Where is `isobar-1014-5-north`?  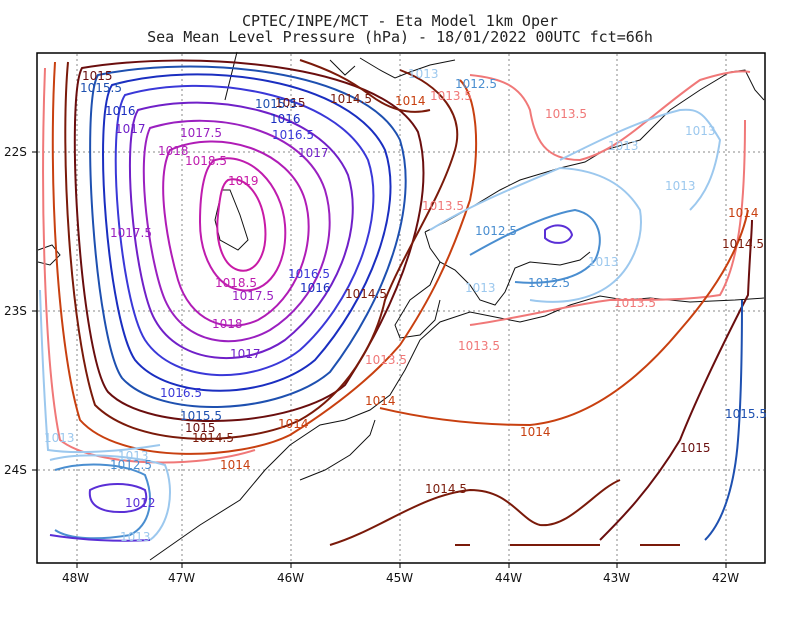
isobar-1014-5-north is located at coordinates (365, 86).